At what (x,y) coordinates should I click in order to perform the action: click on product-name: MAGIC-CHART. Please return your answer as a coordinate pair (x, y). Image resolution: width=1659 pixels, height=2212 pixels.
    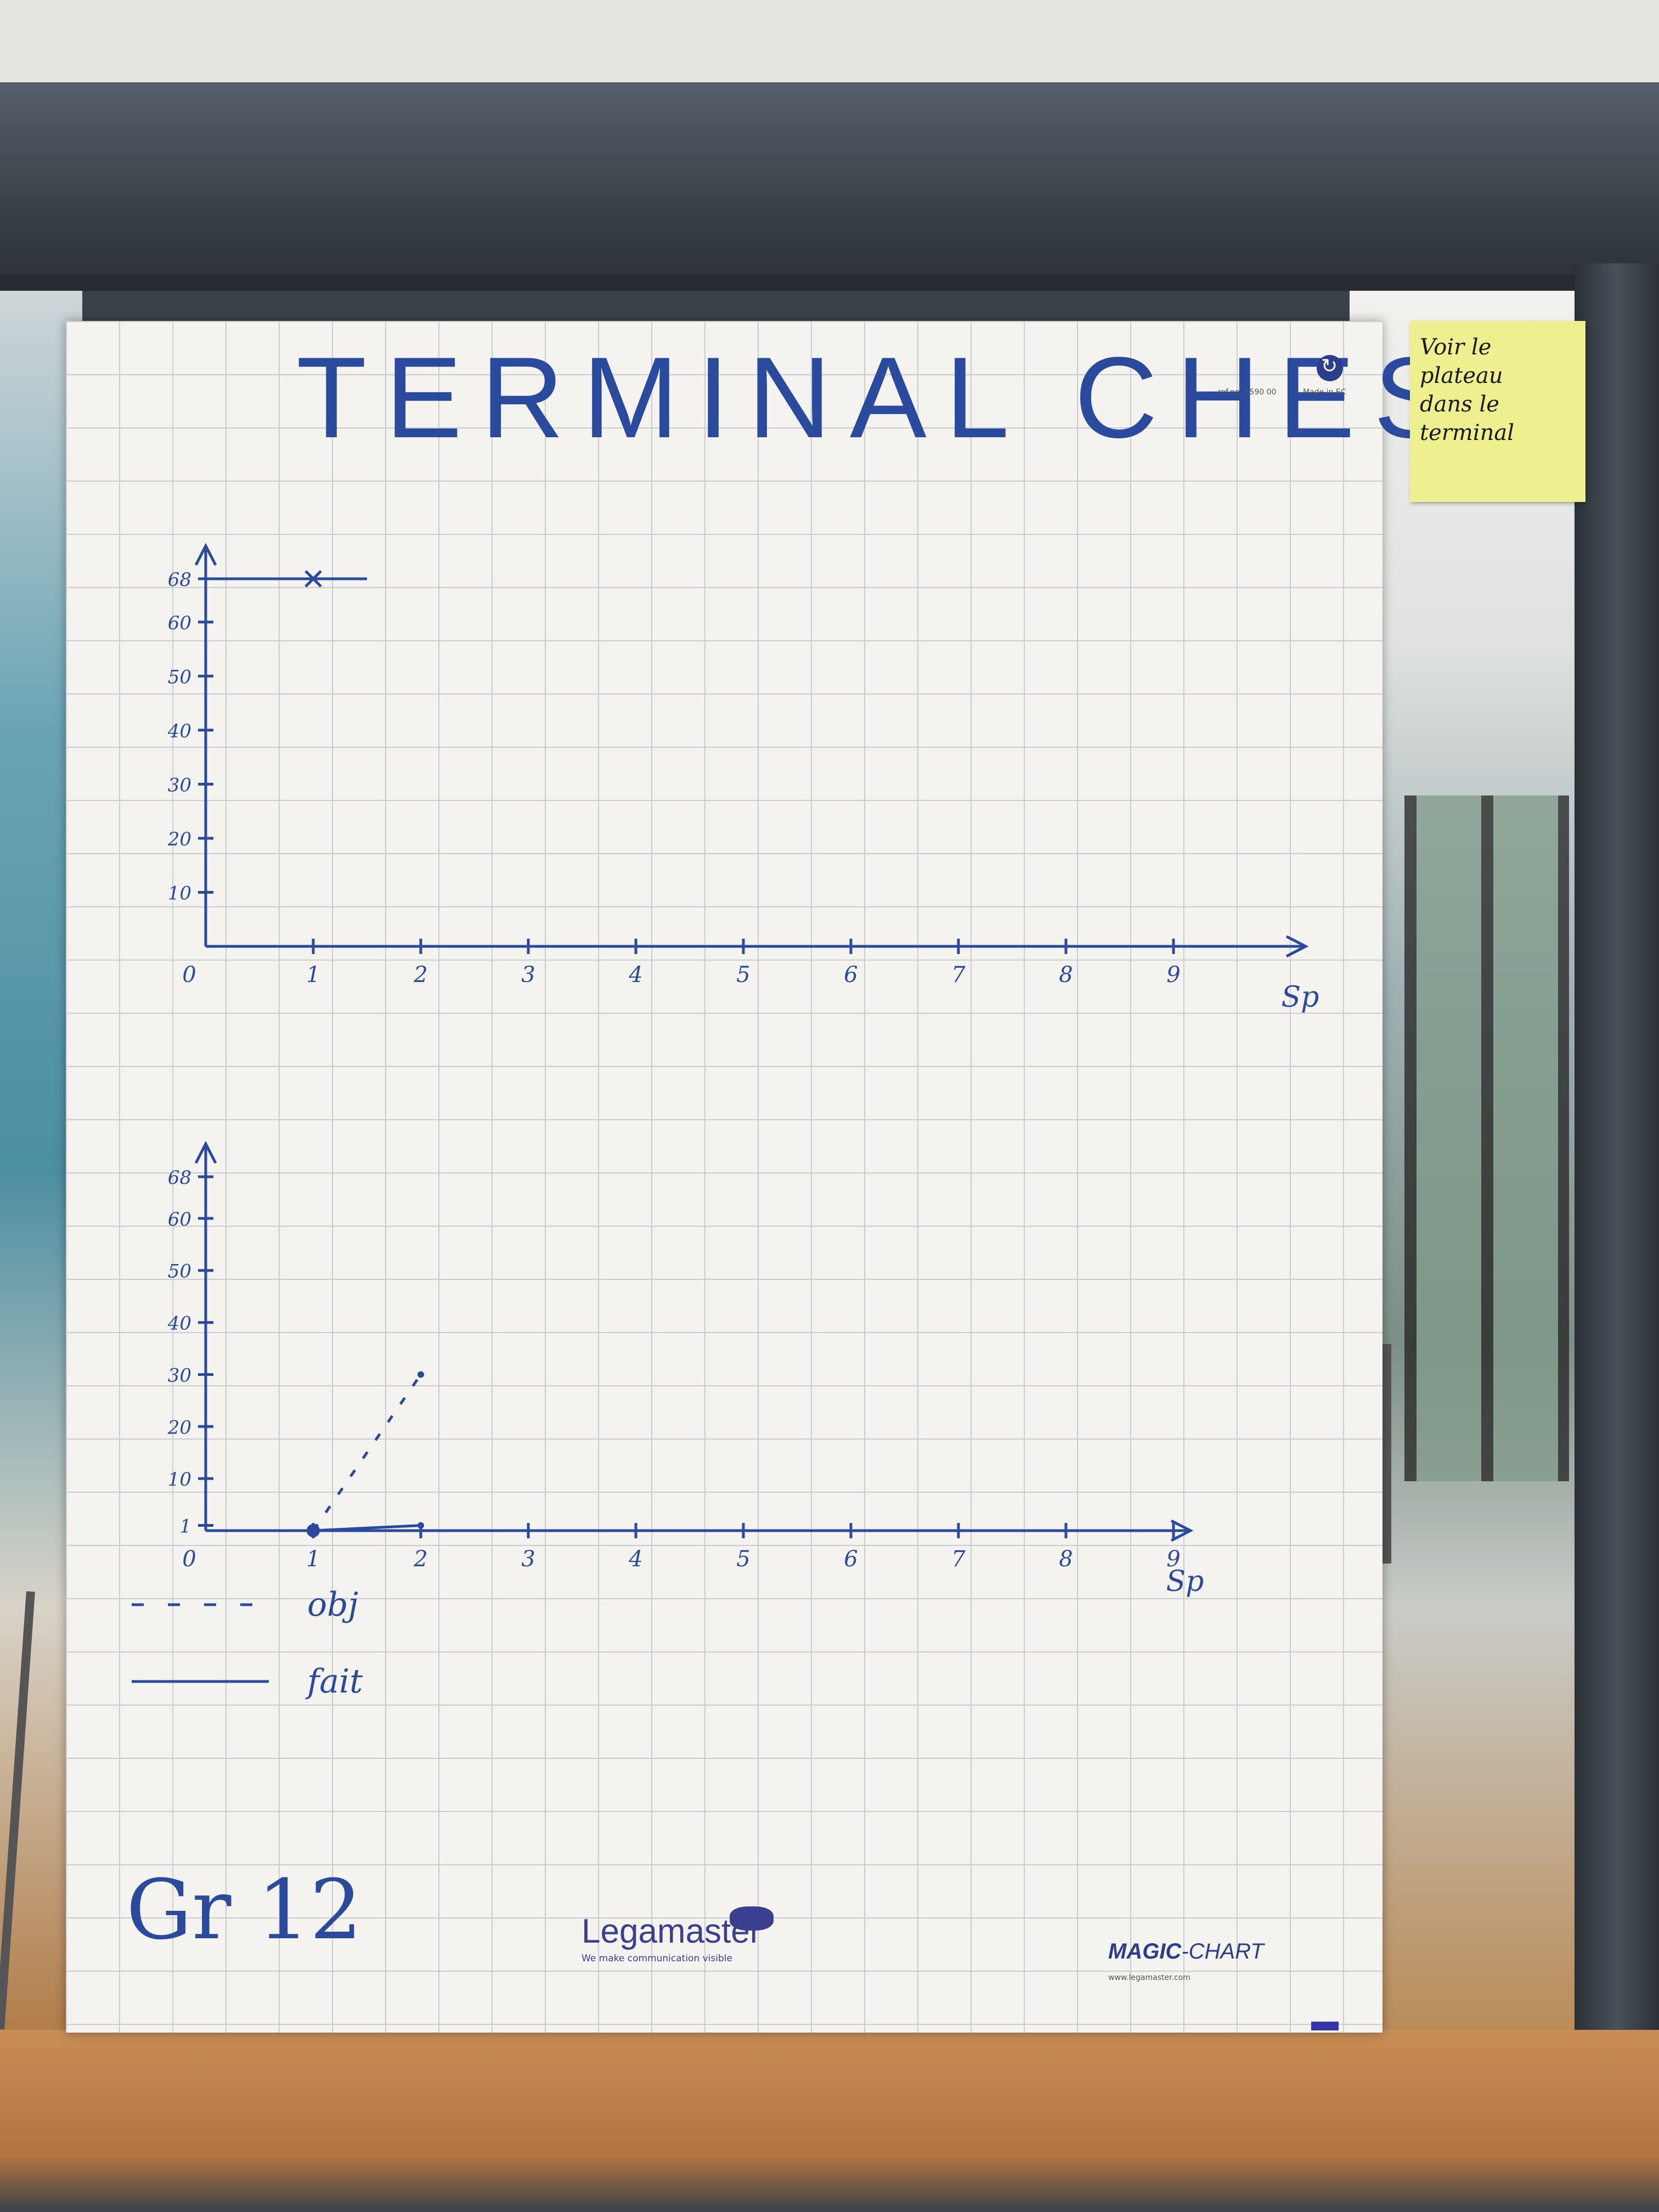
    Looking at the image, I should click on (1186, 1951).